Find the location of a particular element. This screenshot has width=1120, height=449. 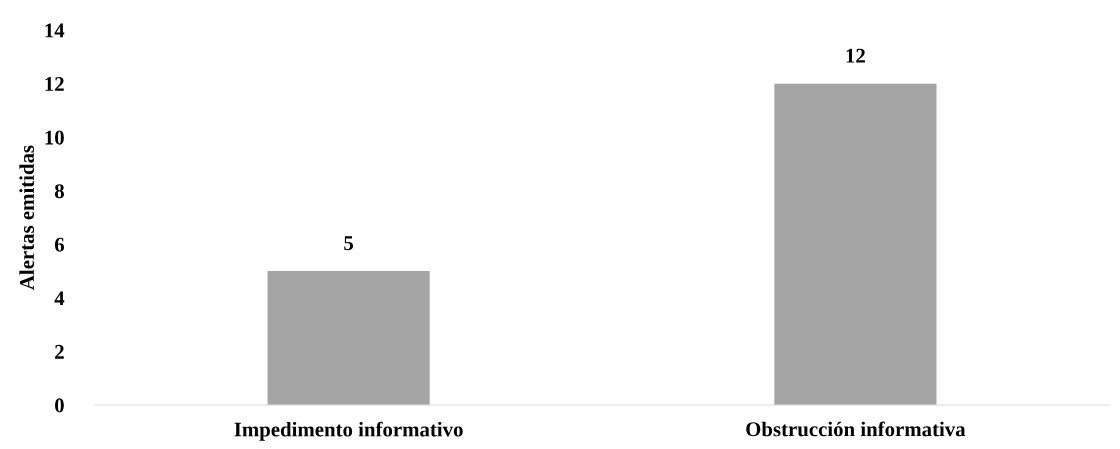

y-tick-label: 12 is located at coordinates (54, 84).